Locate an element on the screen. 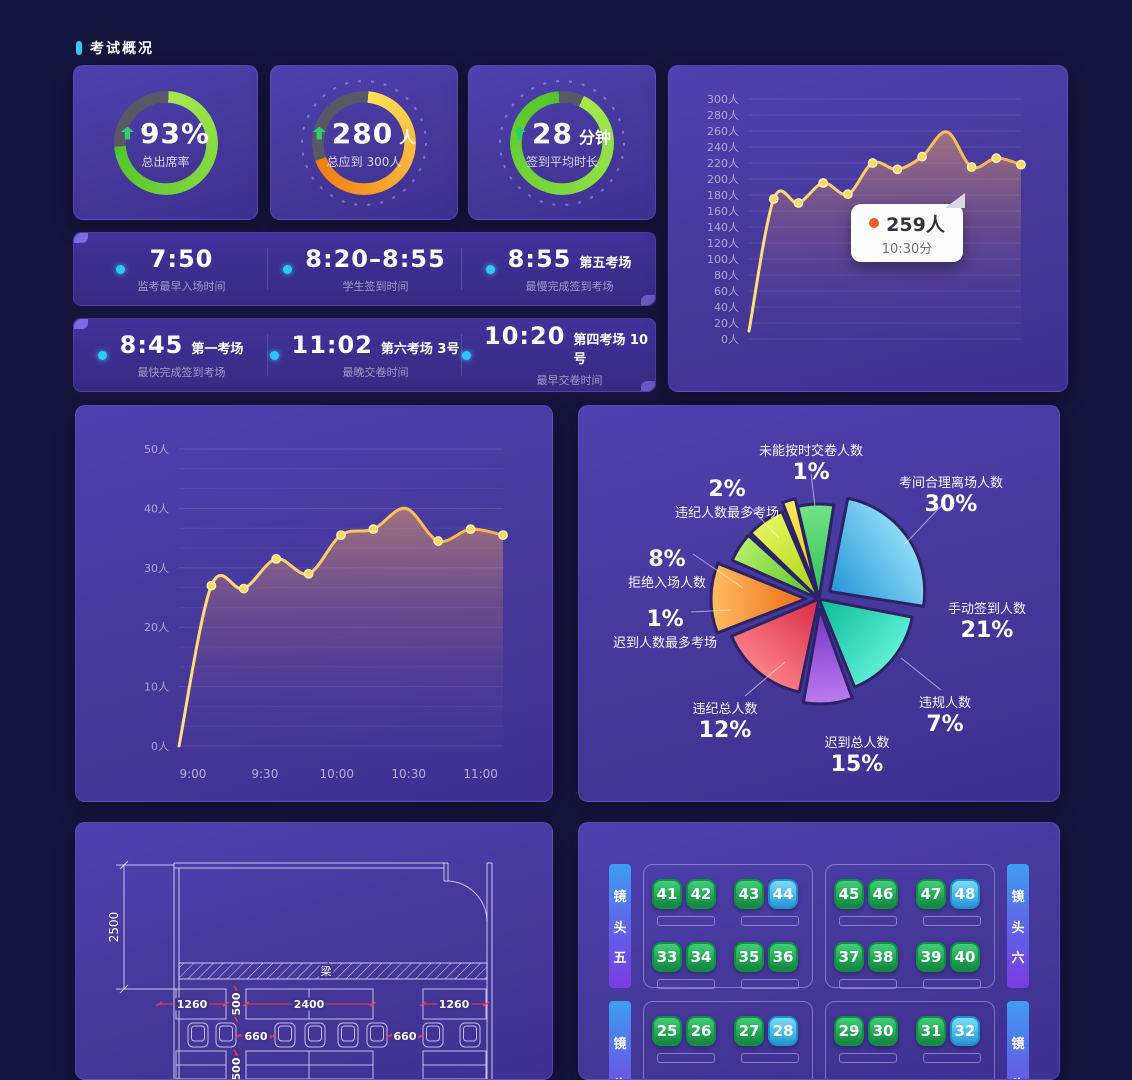  camera-pill: 镜头五 is located at coordinates (620, 926).